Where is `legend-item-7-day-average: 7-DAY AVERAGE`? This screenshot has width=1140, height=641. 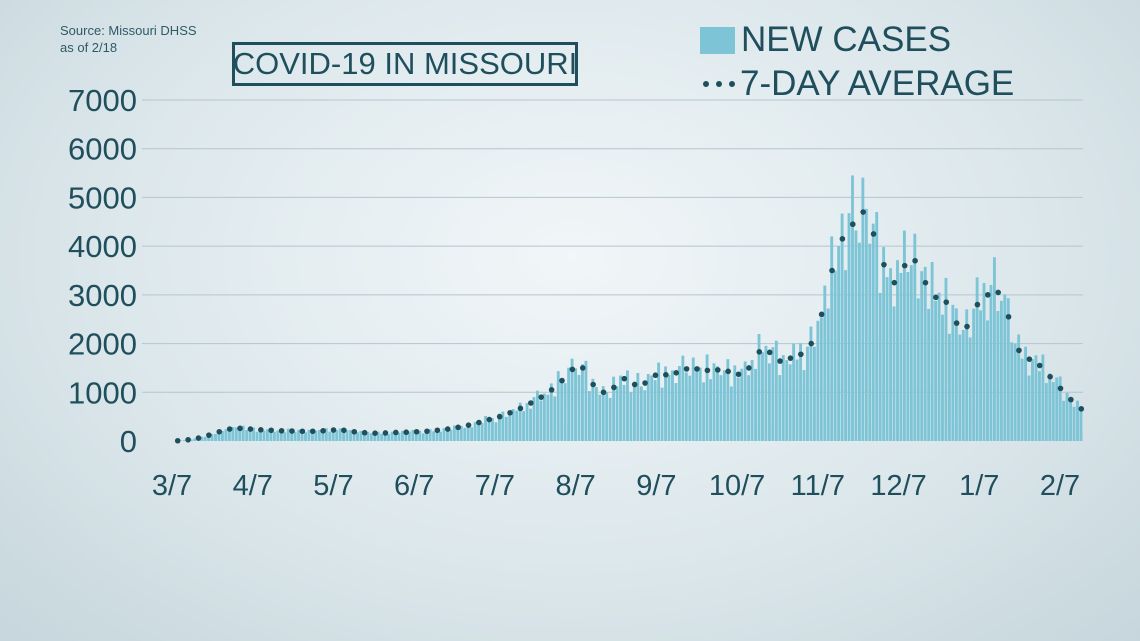 legend-item-7-day-average: 7-DAY AVERAGE is located at coordinates (857, 84).